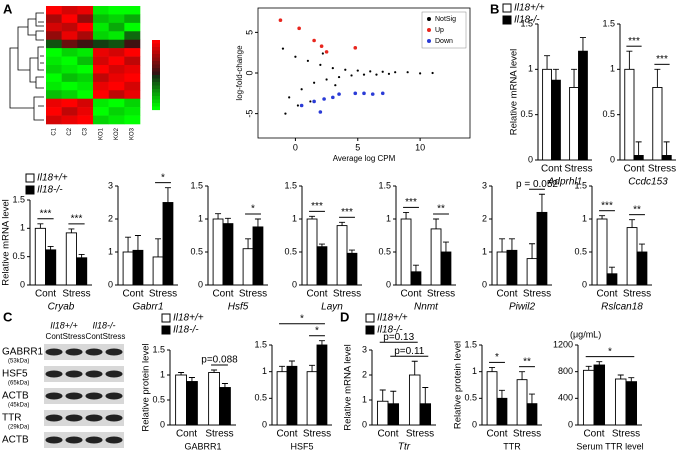  I want to click on column-label: KO2, so click(117, 133).